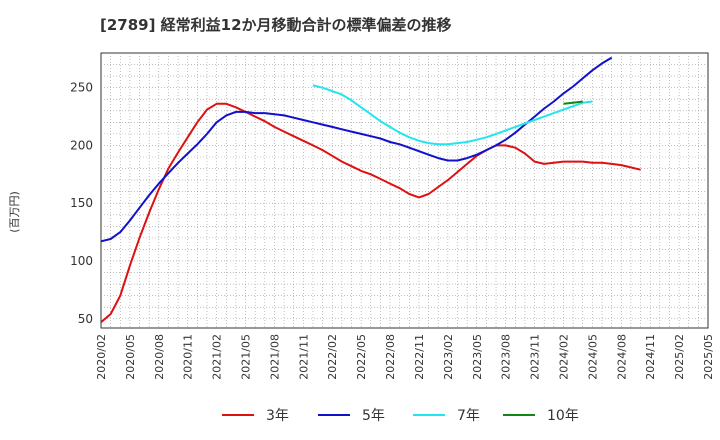  Describe the element at coordinates (708, 357) in the screenshot. I see `x-tick-label: 2025/05` at that location.